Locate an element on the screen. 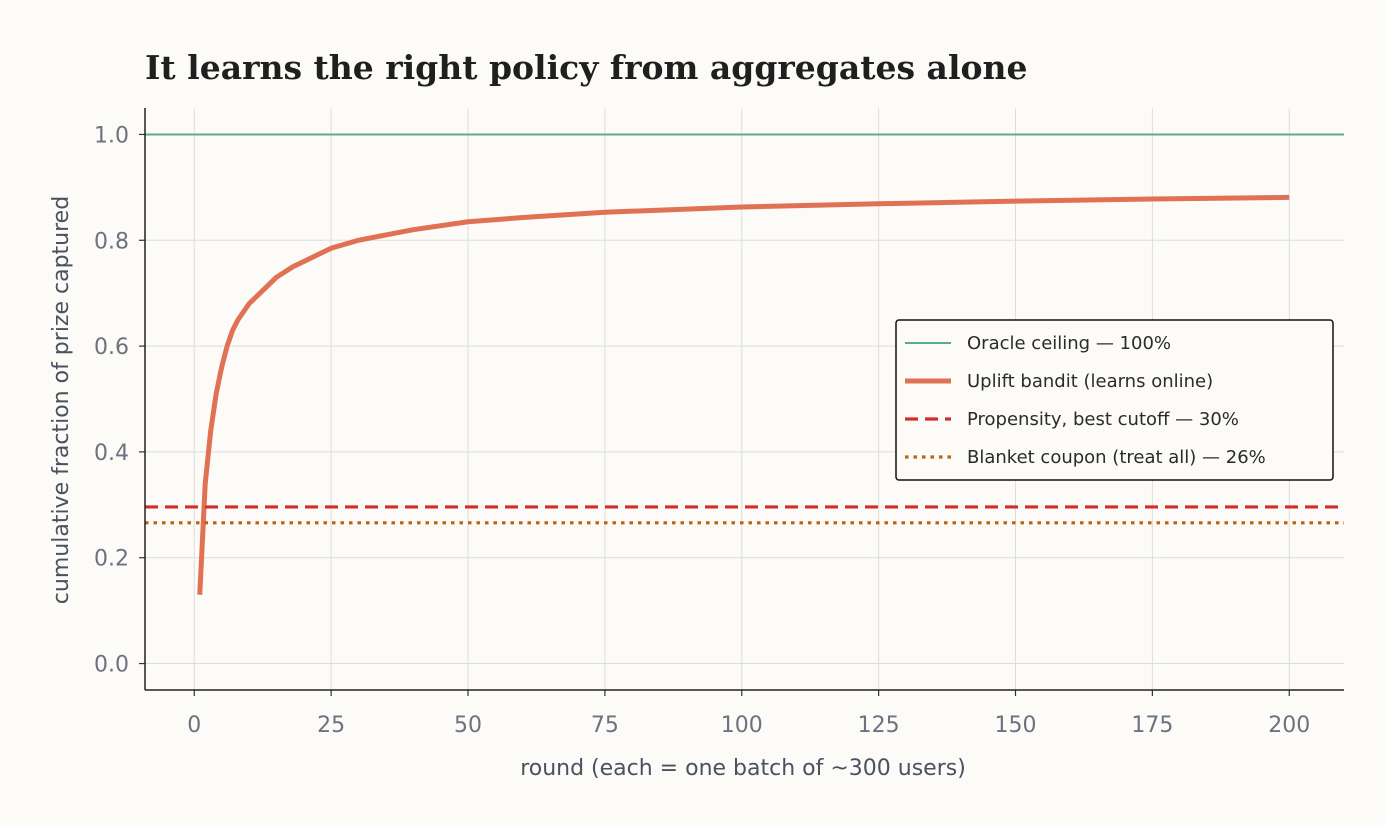 The height and width of the screenshot is (825, 1386). y-tick-label: 0.8 is located at coordinates (111, 241).